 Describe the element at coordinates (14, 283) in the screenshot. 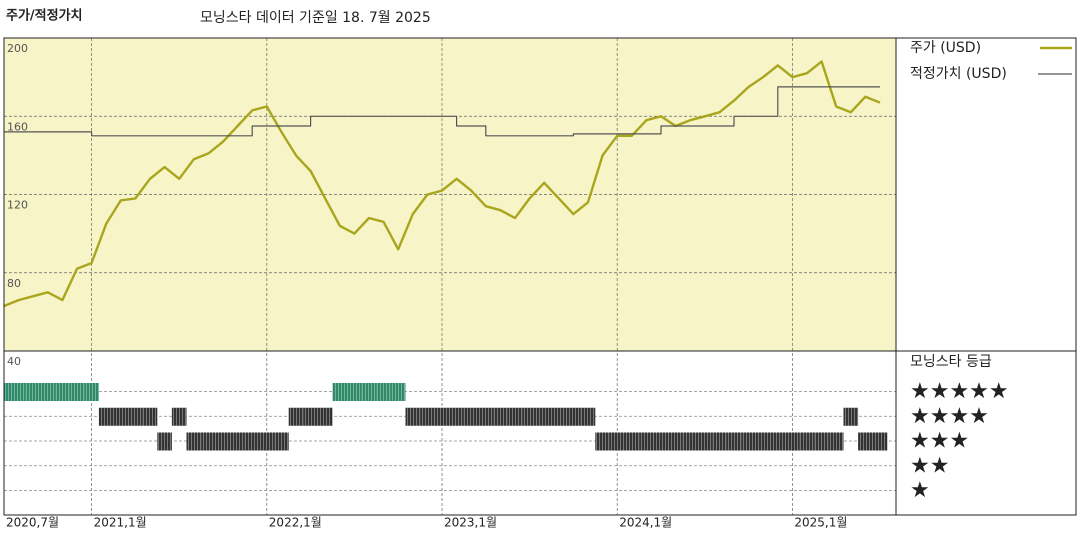

I see `y-tick-label: 80` at that location.